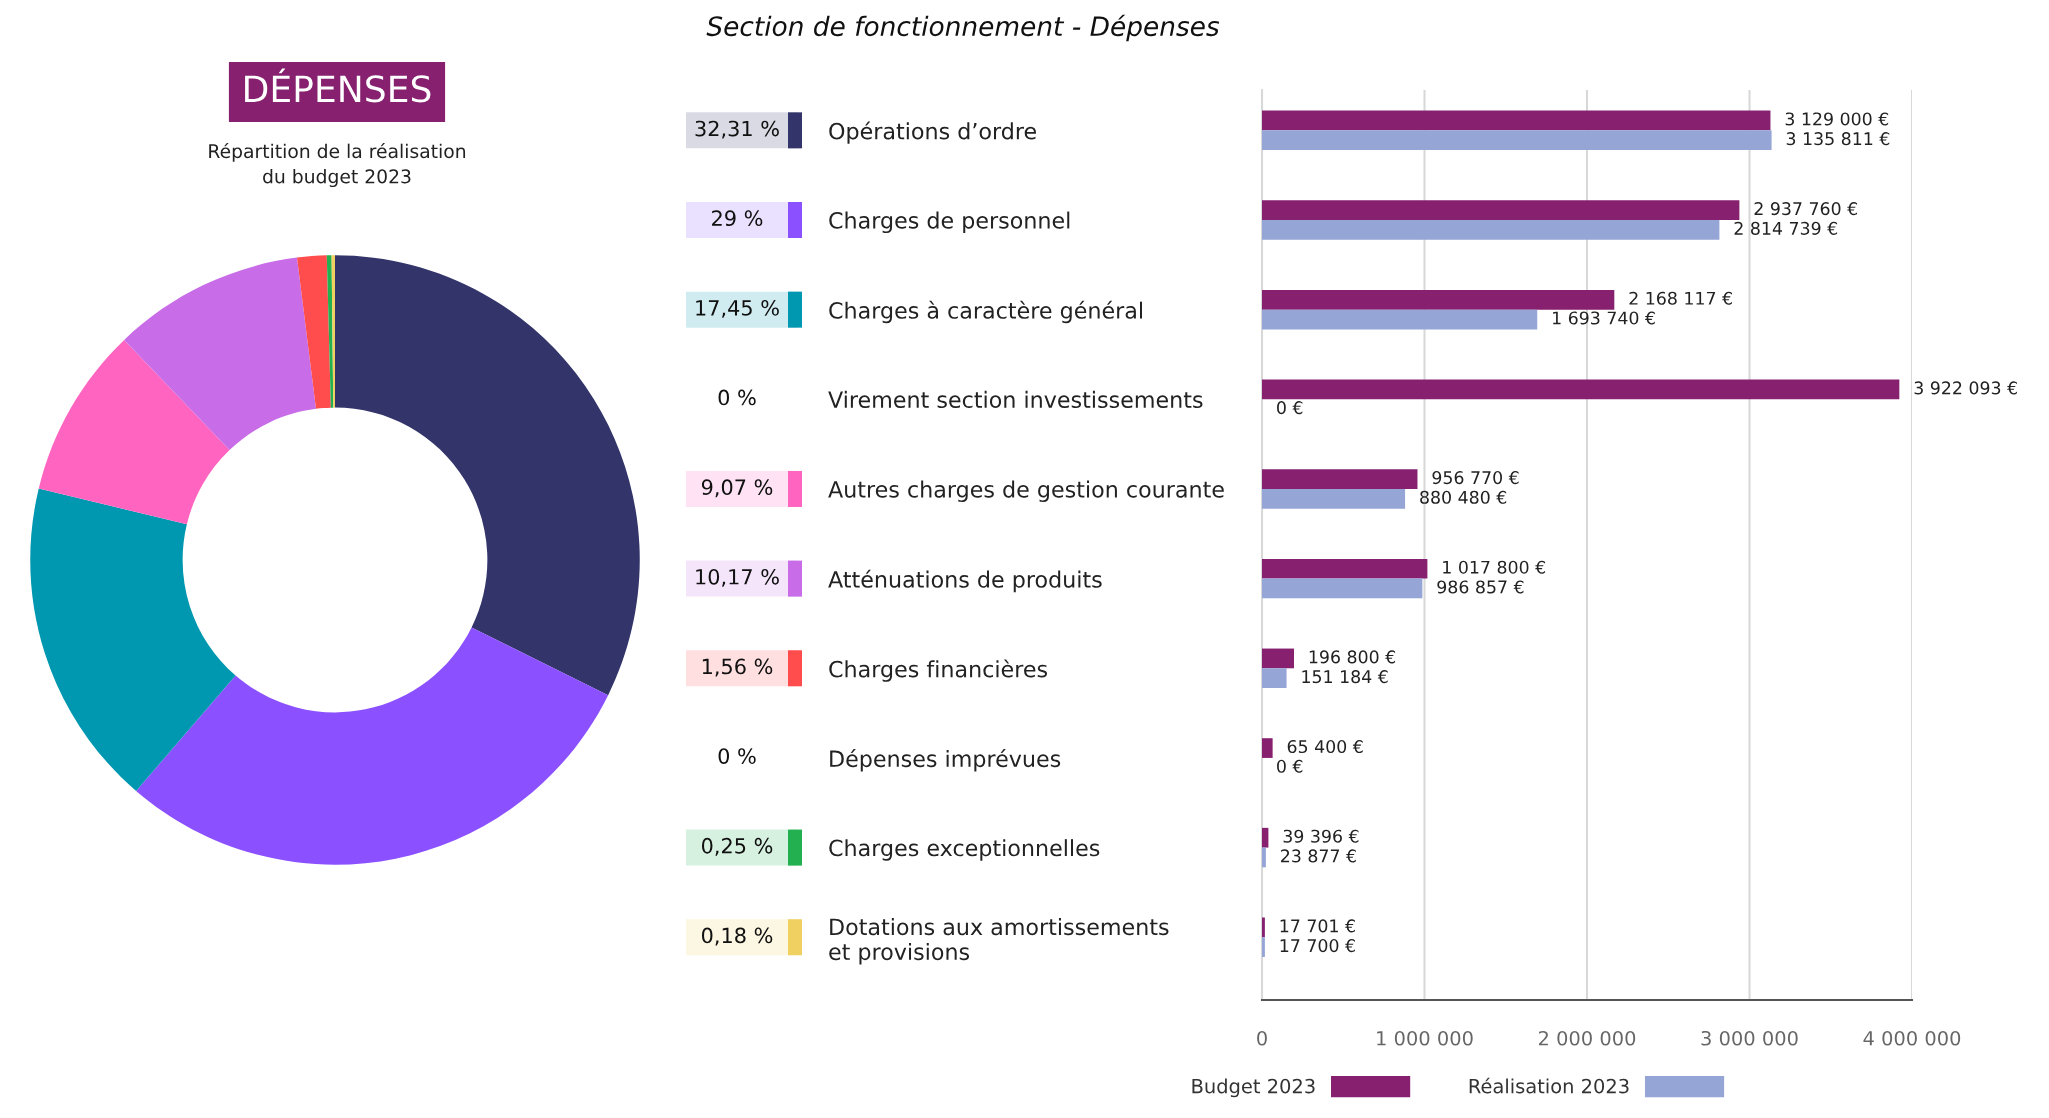 The height and width of the screenshot is (1118, 2049). Describe the element at coordinates (1321, 836) in the screenshot. I see `data-label: 39 396 €` at that location.